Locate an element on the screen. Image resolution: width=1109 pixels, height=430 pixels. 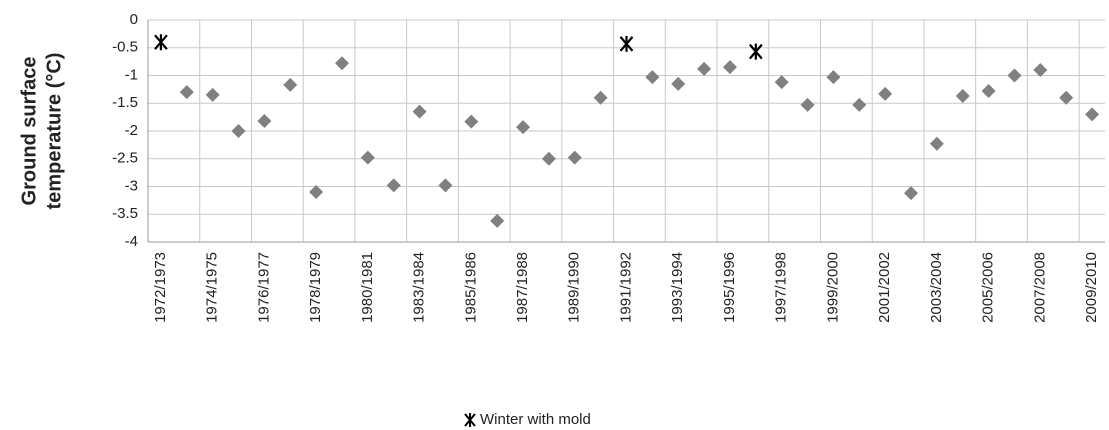
x-tick-label: 1978/1979 is located at coordinates (315, 287).